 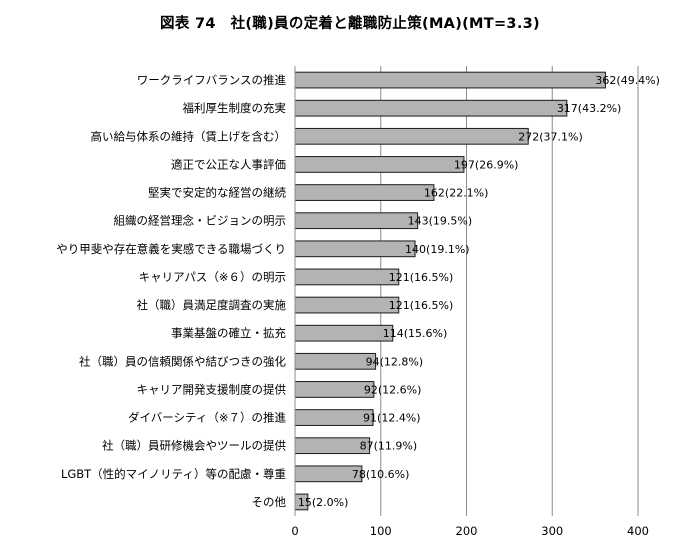 What do you see at coordinates (638, 531) in the screenshot?
I see `x-tick-label: 400` at bounding box center [638, 531].